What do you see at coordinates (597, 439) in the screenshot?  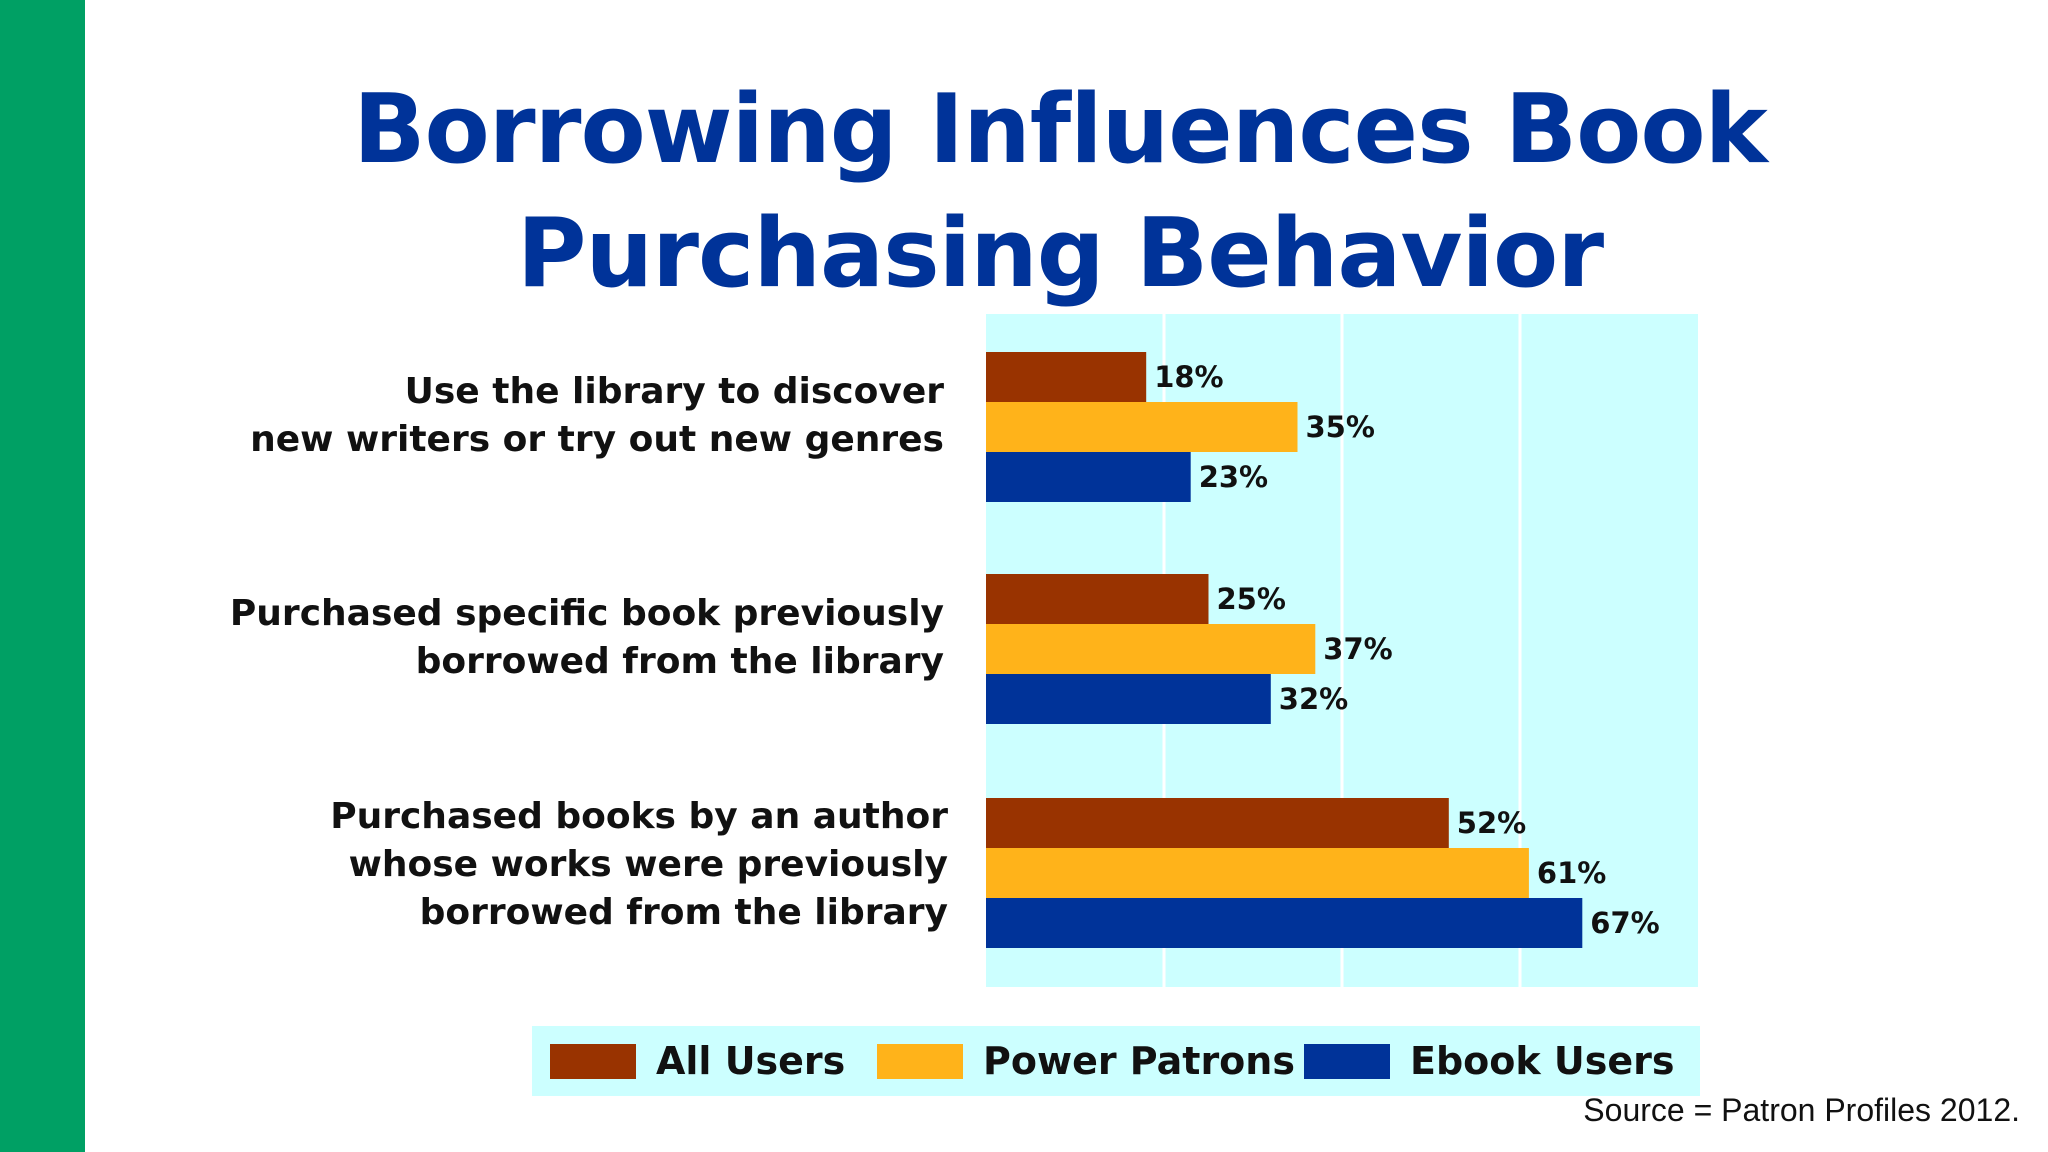 I see `category-label-1-line-2: new writers or try out new genres` at bounding box center [597, 439].